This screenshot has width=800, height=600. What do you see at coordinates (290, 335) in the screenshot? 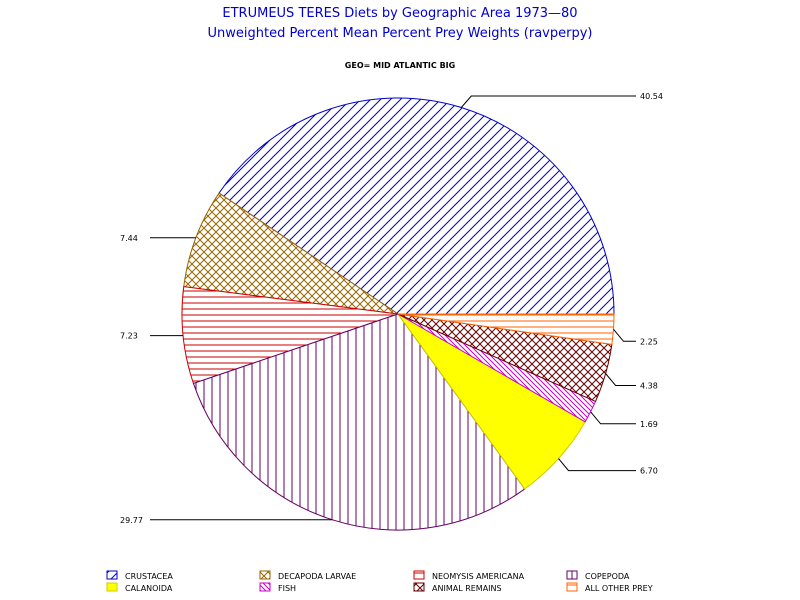
I see `pie-slice-neomysis-americana` at bounding box center [290, 335].